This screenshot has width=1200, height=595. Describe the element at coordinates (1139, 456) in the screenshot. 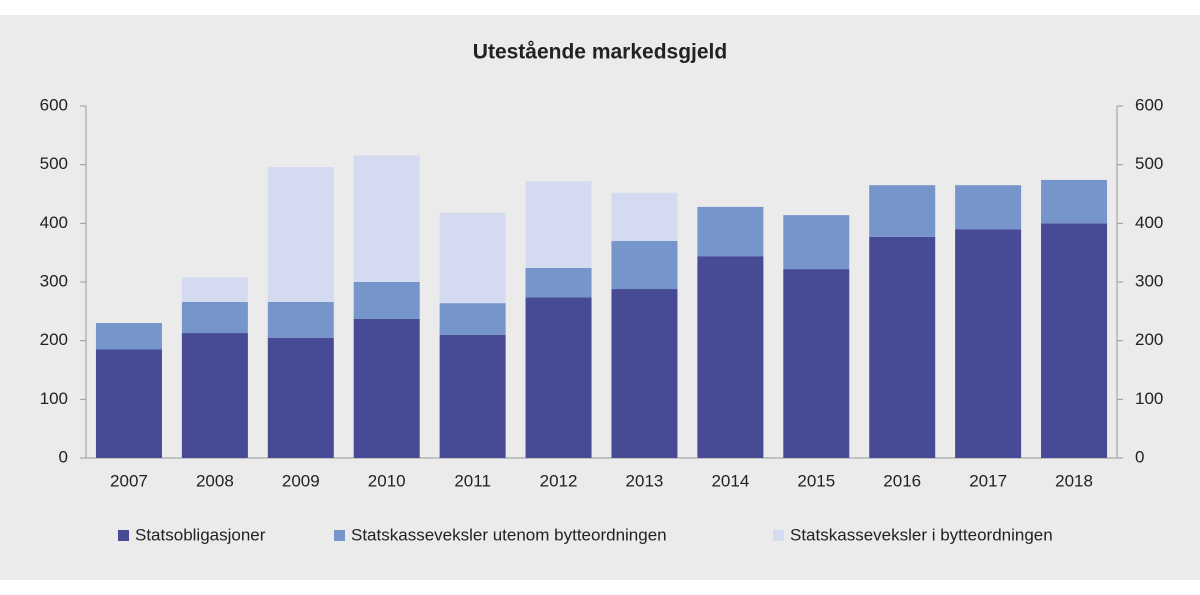

I see `y2-tick-label: 0` at that location.